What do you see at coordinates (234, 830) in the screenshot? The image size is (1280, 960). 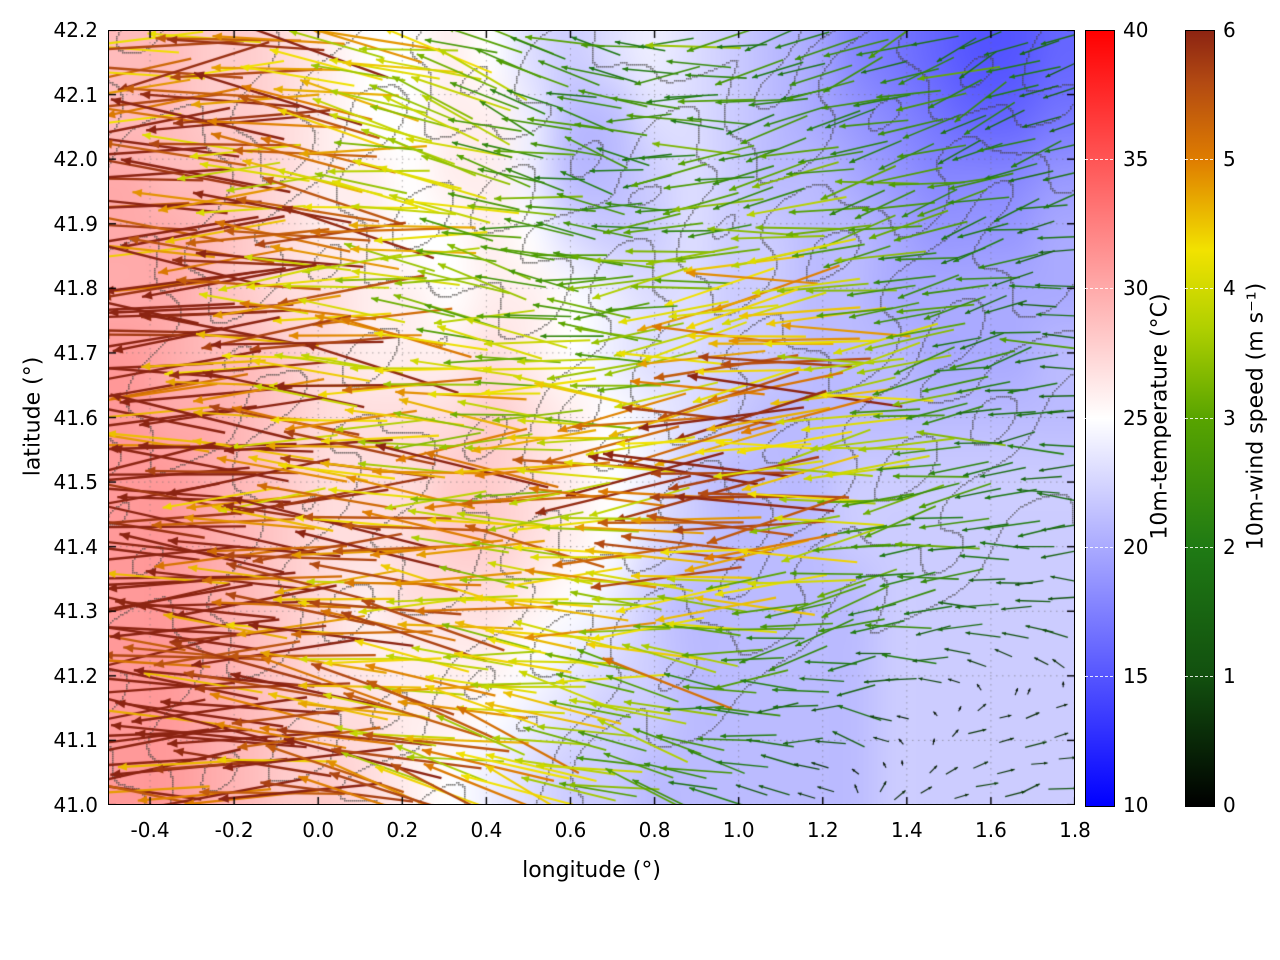 I see `x-tick-label: -0.2` at bounding box center [234, 830].